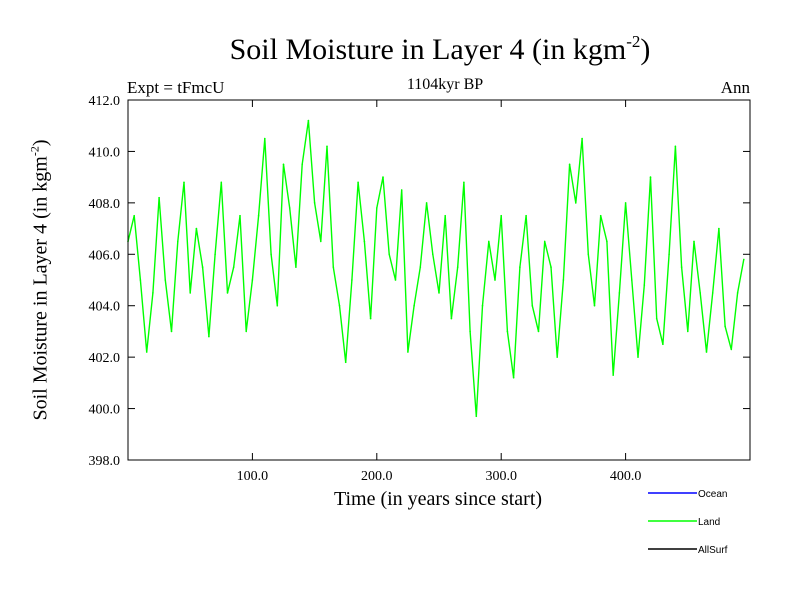 This screenshot has width=800, height=600. Describe the element at coordinates (633, 41) in the screenshot. I see `chart-title-superscript: -2` at that location.